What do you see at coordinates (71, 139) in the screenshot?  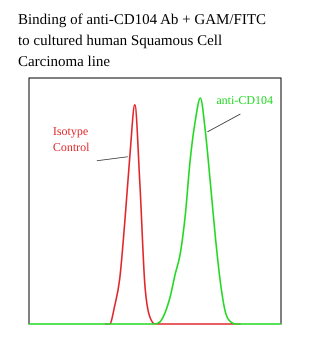 I see `text: Isotype Control` at bounding box center [71, 139].